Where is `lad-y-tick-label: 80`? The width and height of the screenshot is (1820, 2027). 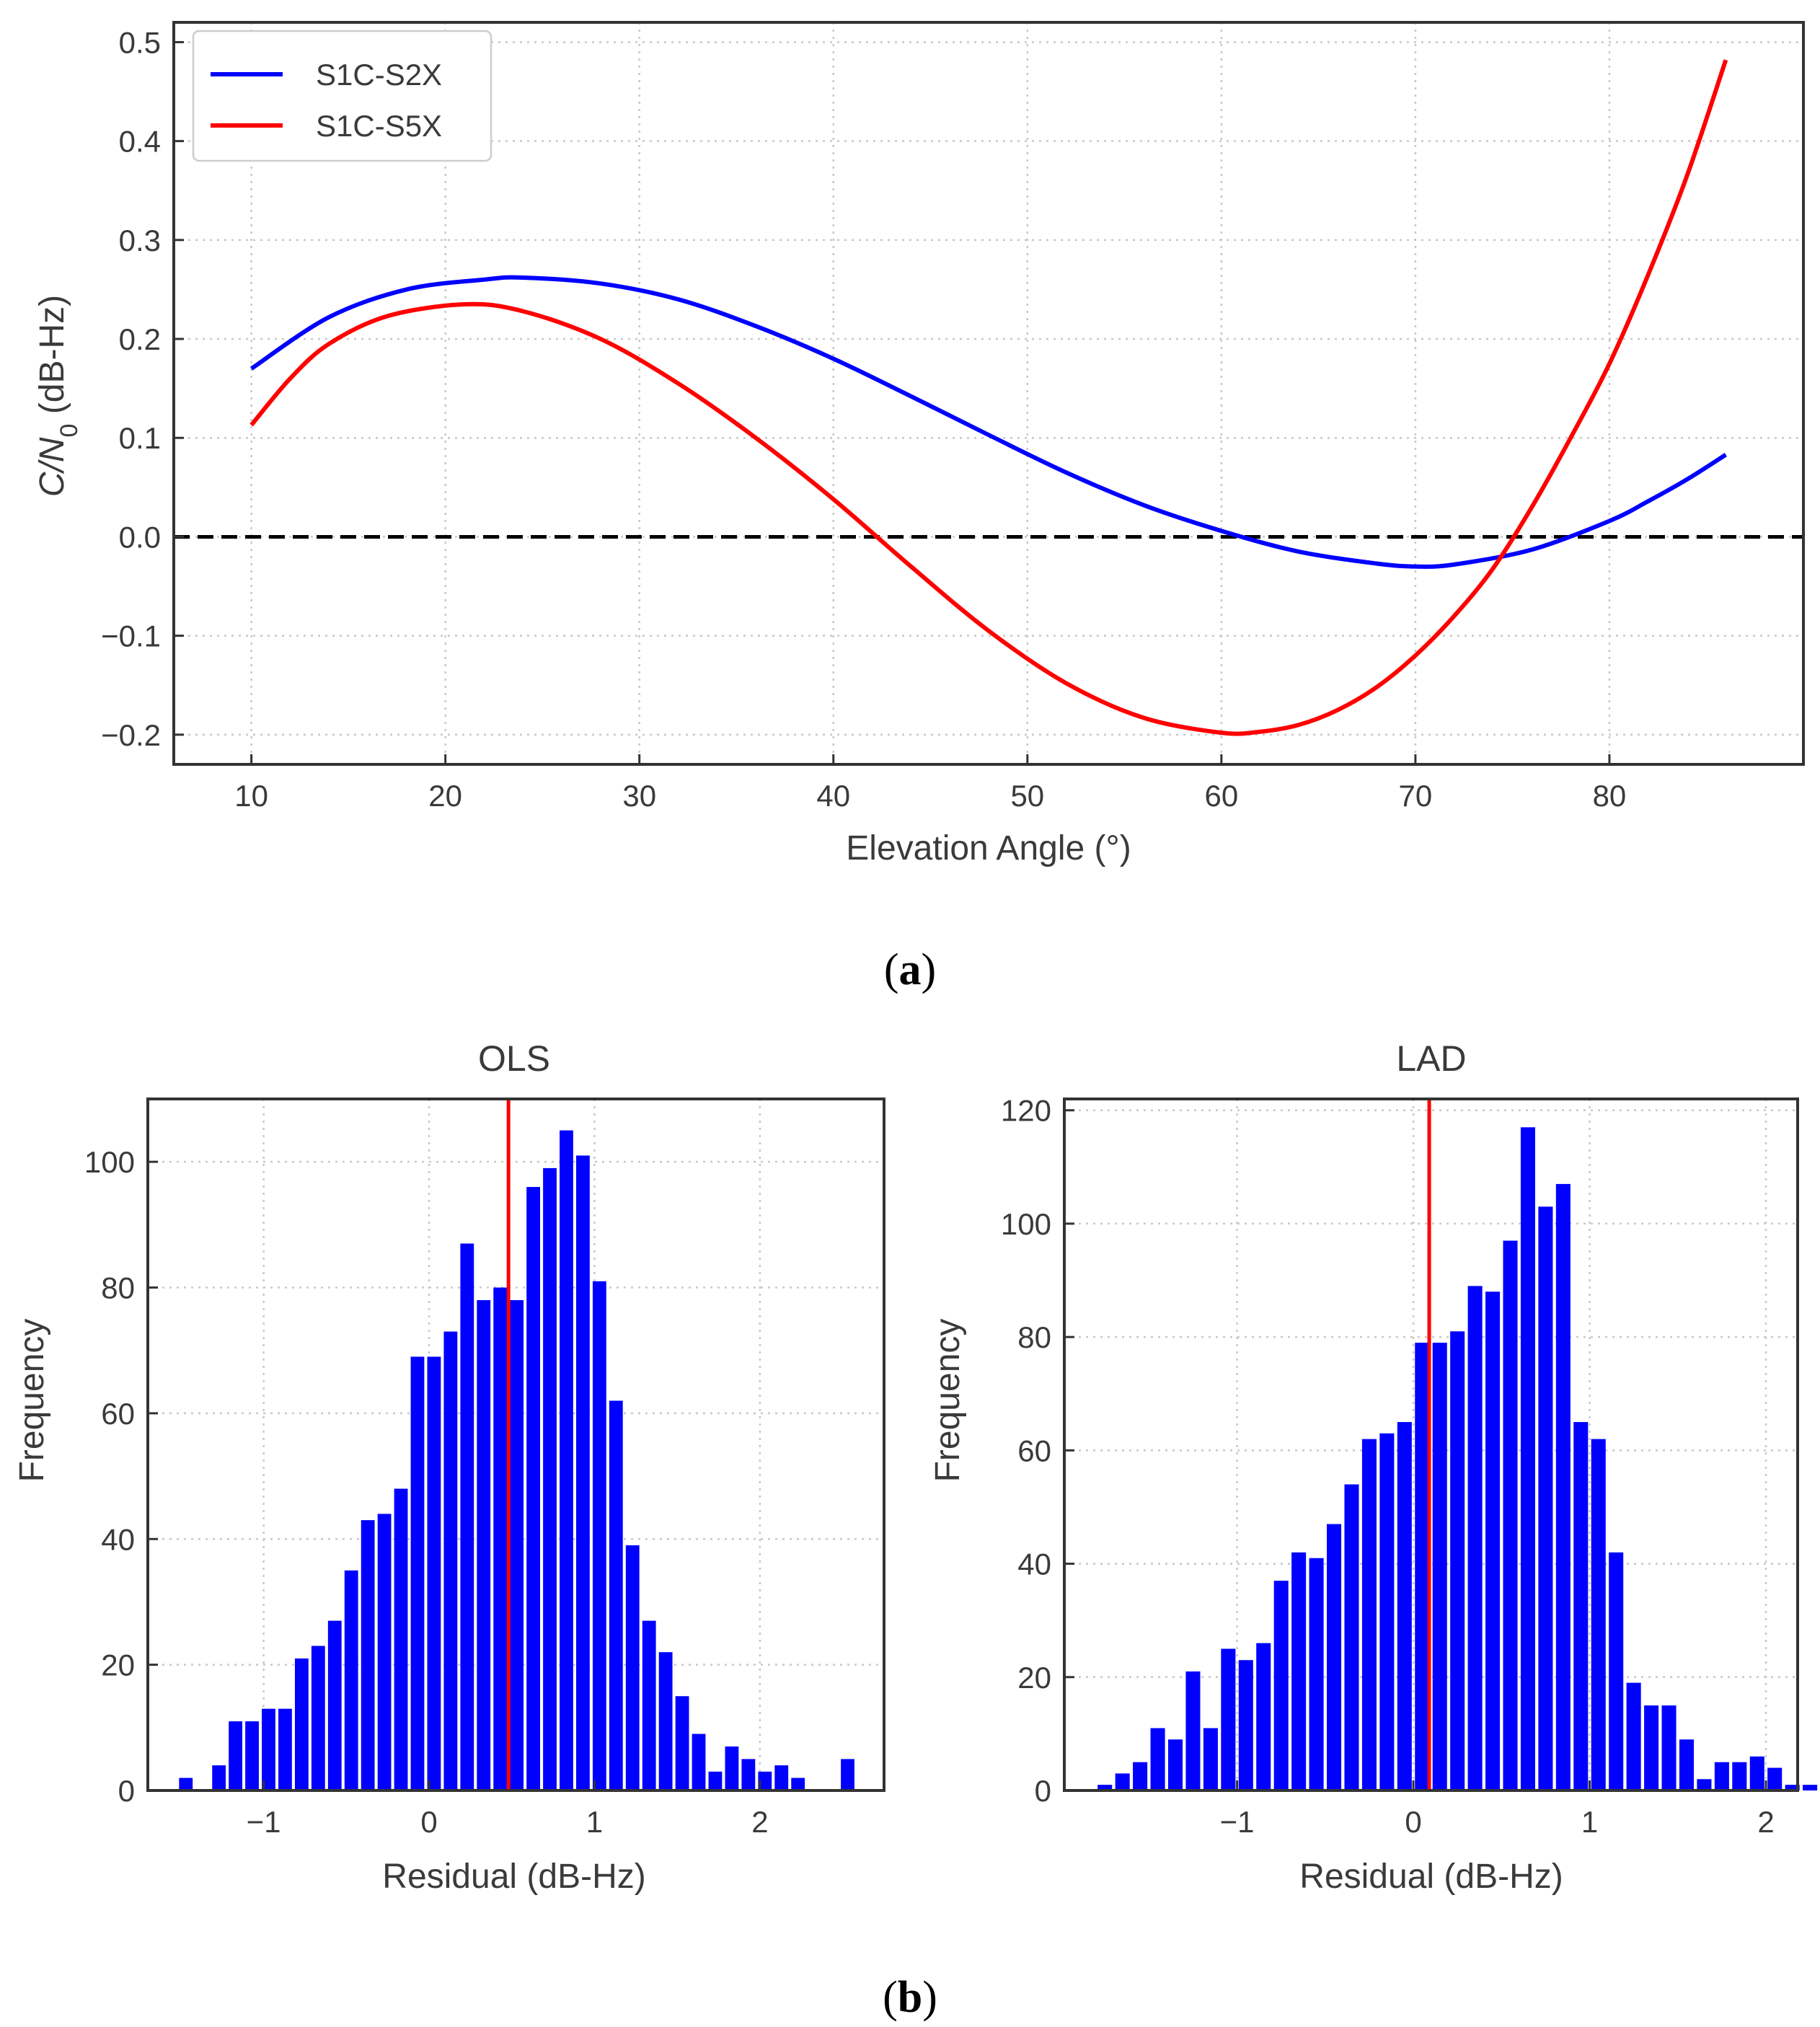
lad-y-tick-label: 80 is located at coordinates (1034, 1337).